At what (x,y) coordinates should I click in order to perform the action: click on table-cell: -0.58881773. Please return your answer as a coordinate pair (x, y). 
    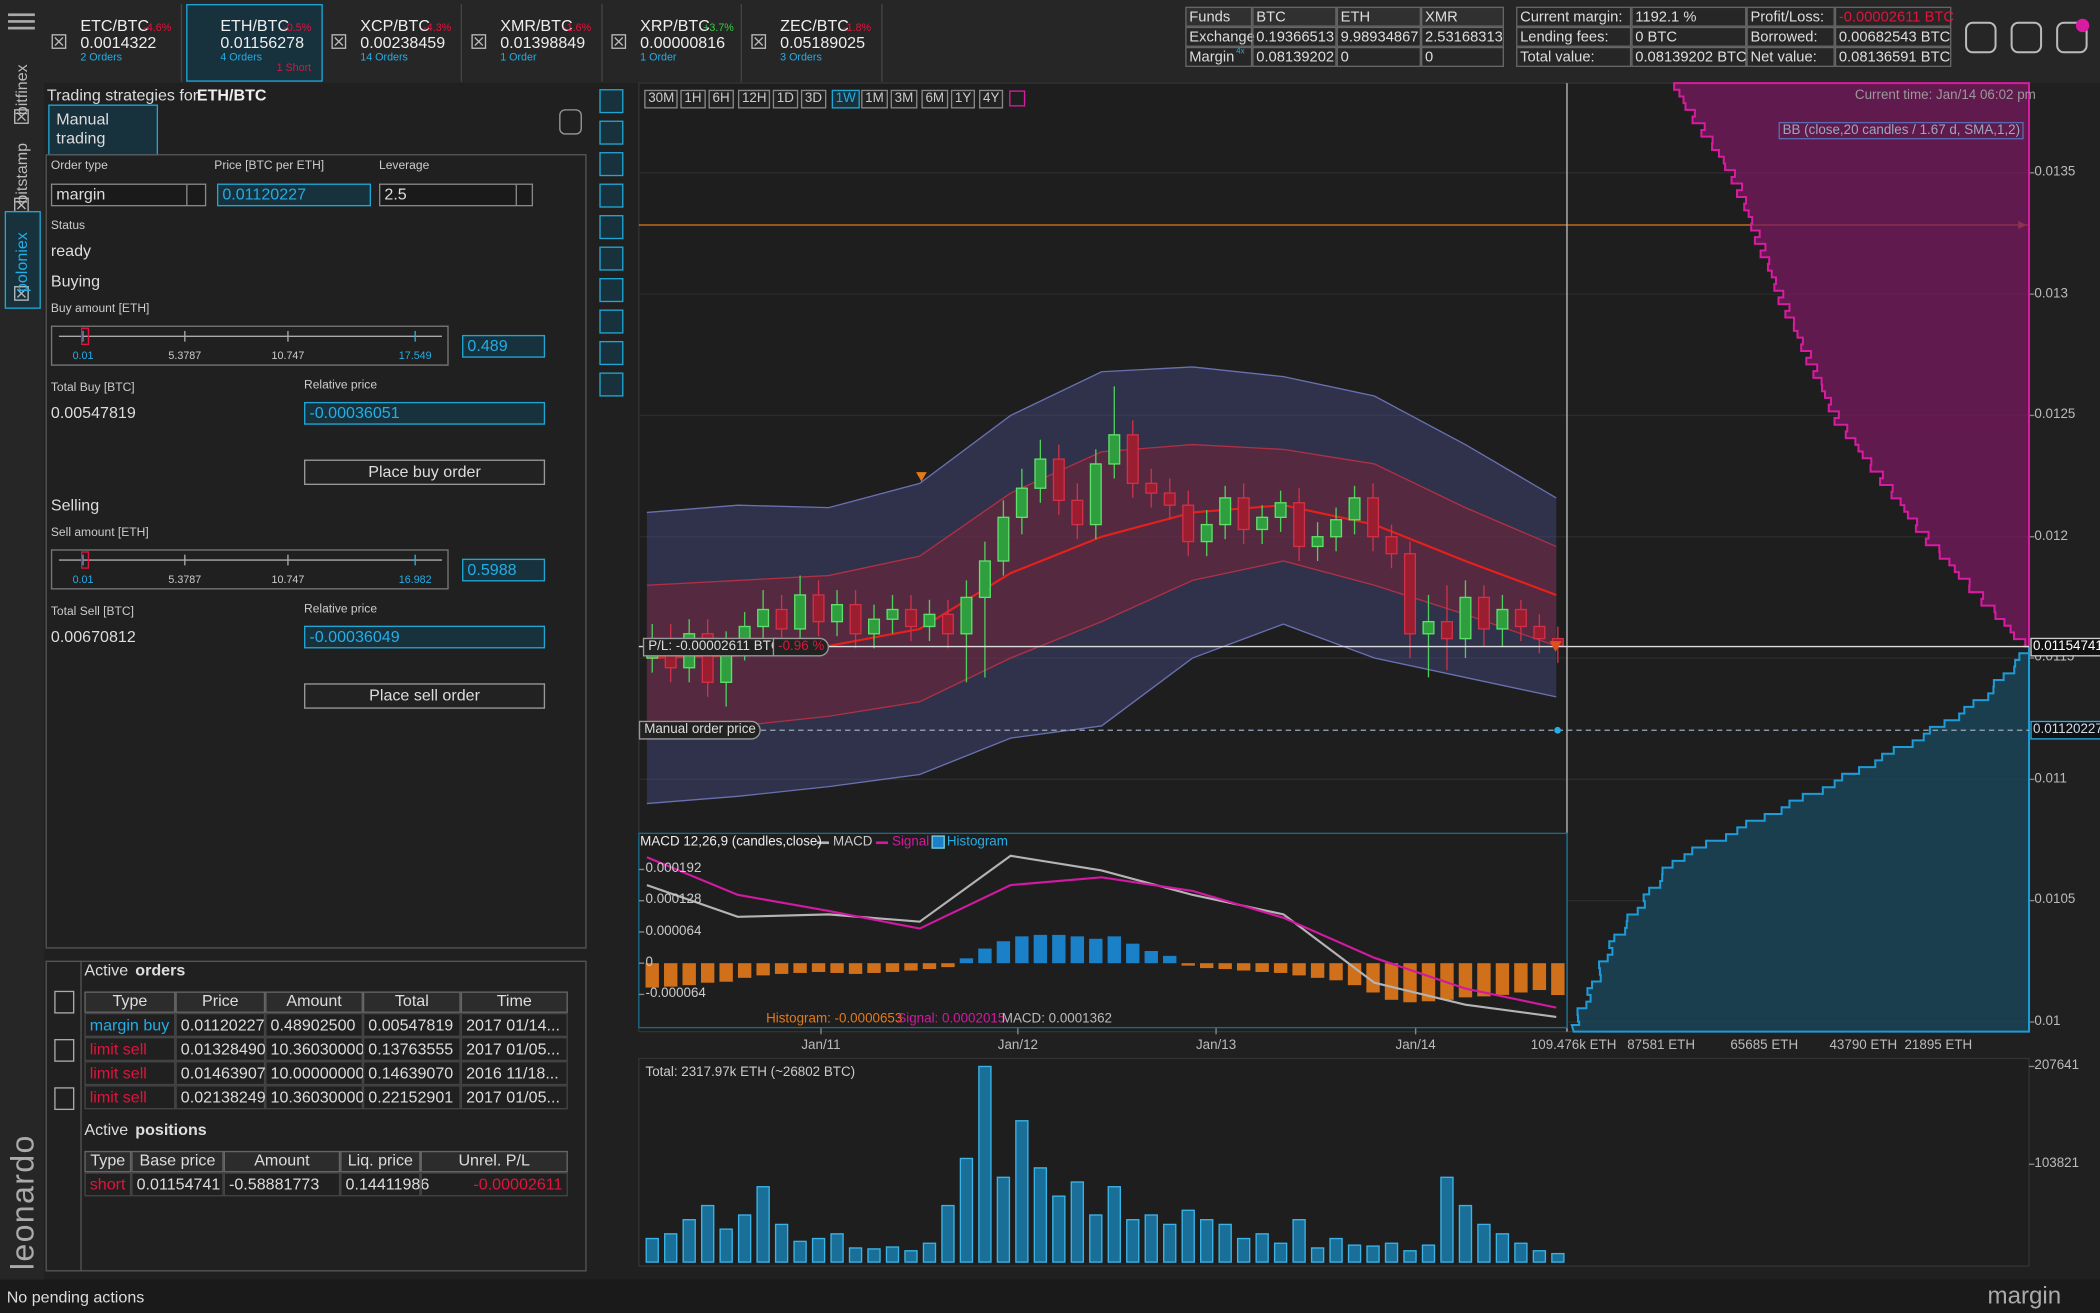
    Looking at the image, I should click on (282, 1184).